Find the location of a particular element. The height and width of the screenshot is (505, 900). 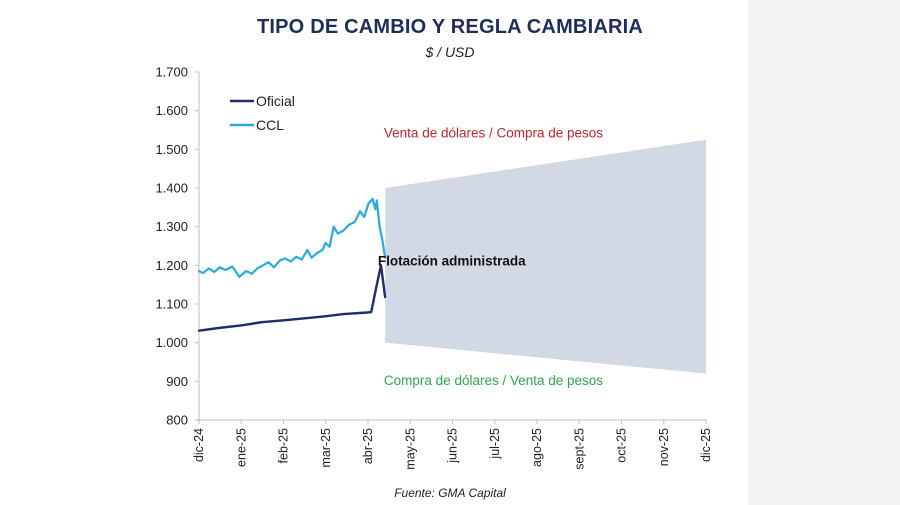

chart-source: Fuente: GMA Capital is located at coordinates (450, 493).